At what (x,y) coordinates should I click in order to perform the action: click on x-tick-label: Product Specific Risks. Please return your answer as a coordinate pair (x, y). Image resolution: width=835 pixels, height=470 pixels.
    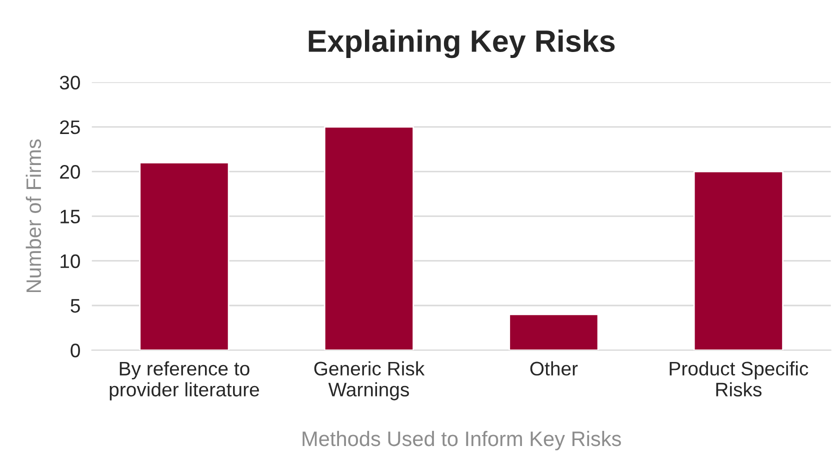
    Looking at the image, I should click on (739, 378).